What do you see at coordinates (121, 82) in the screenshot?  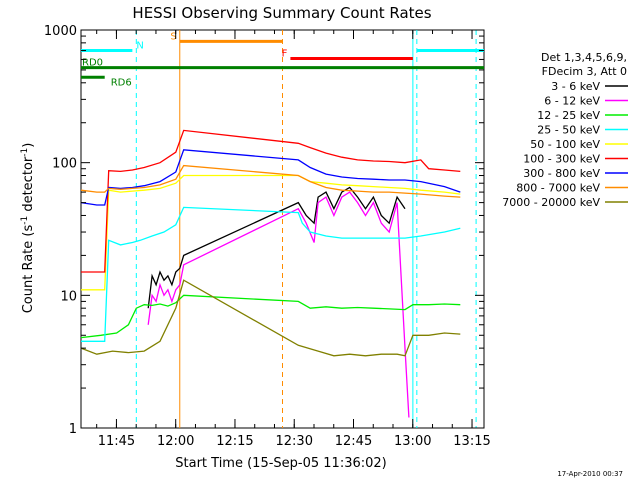 I see `status-bar-label: RD6` at bounding box center [121, 82].